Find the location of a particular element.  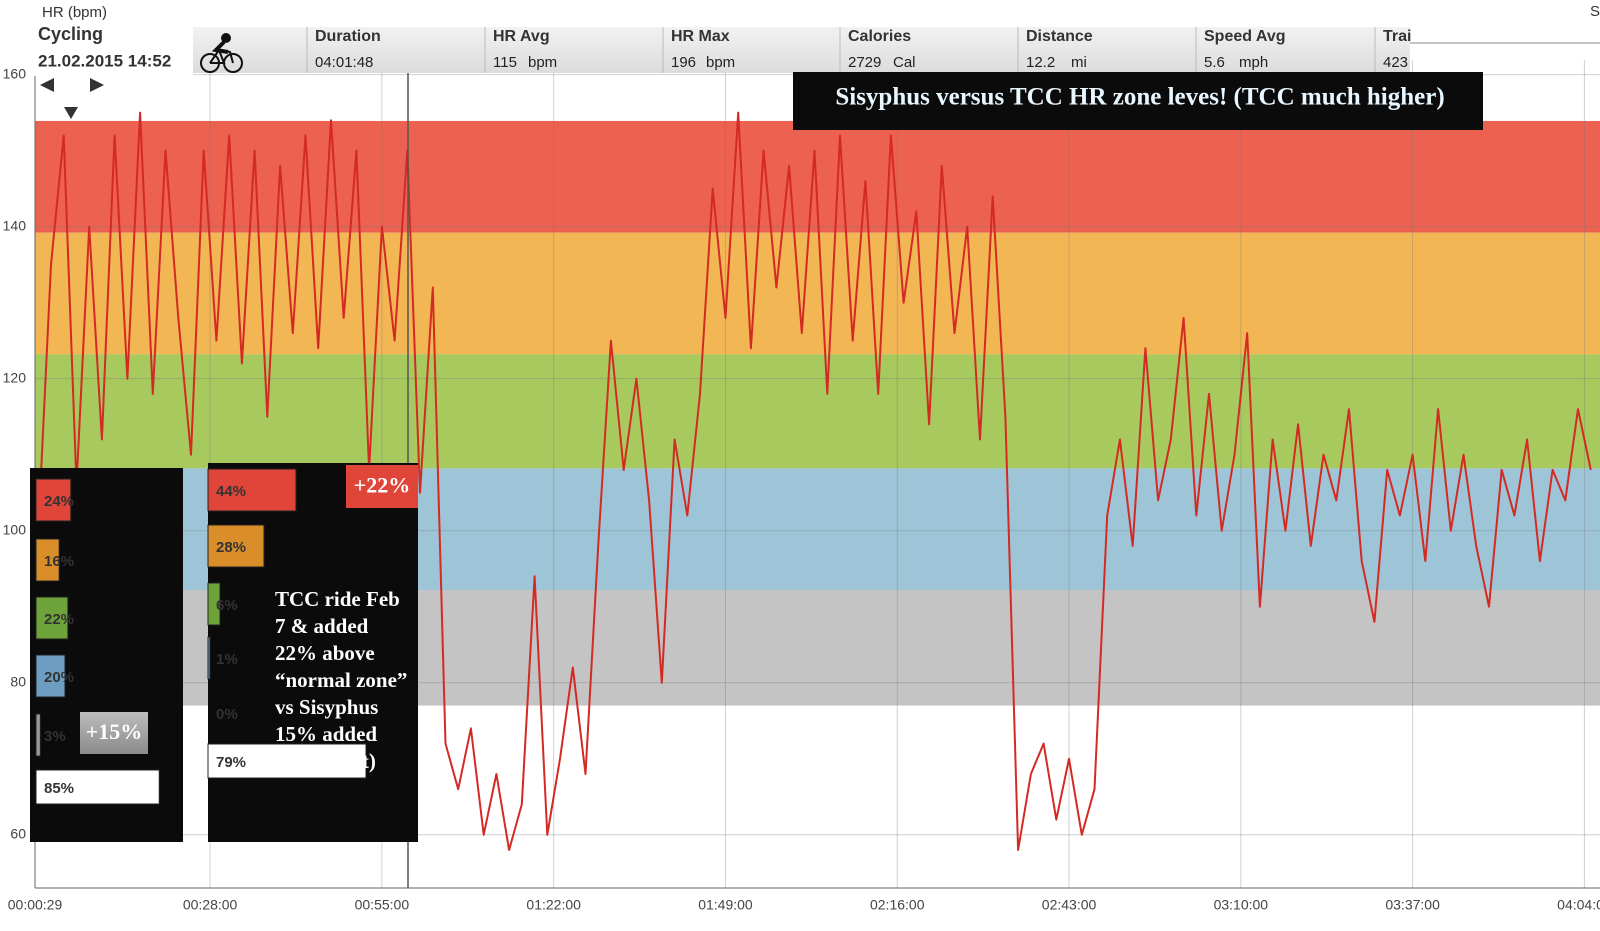

zone-share-label: 1% is located at coordinates (227, 659).